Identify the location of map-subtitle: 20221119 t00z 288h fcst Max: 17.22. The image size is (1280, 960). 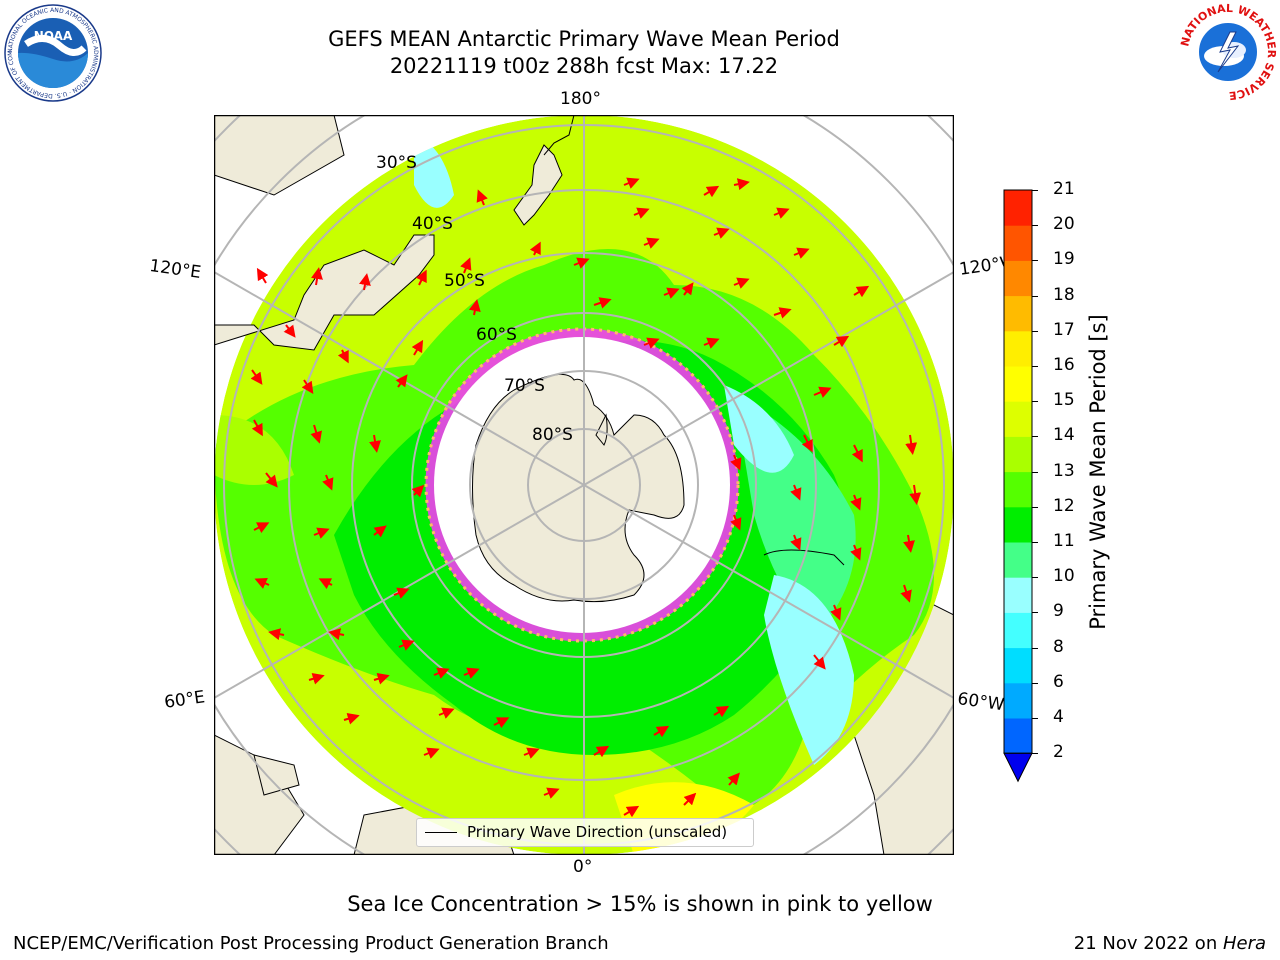
(584, 66).